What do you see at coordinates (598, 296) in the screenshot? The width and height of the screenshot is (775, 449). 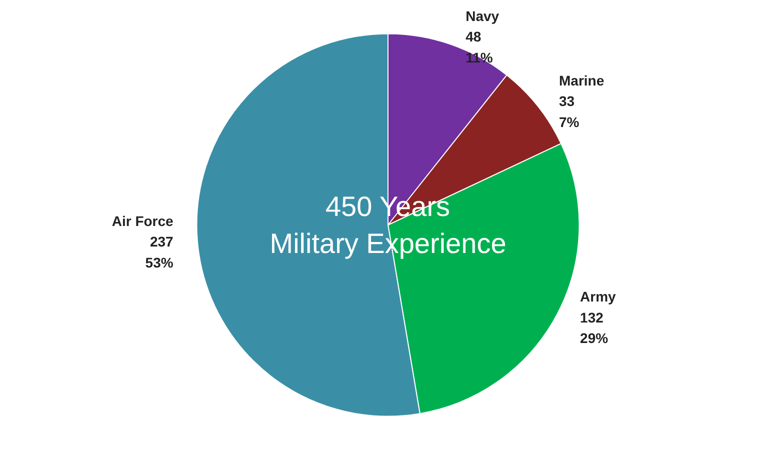 I see `slice-label: Army` at bounding box center [598, 296].